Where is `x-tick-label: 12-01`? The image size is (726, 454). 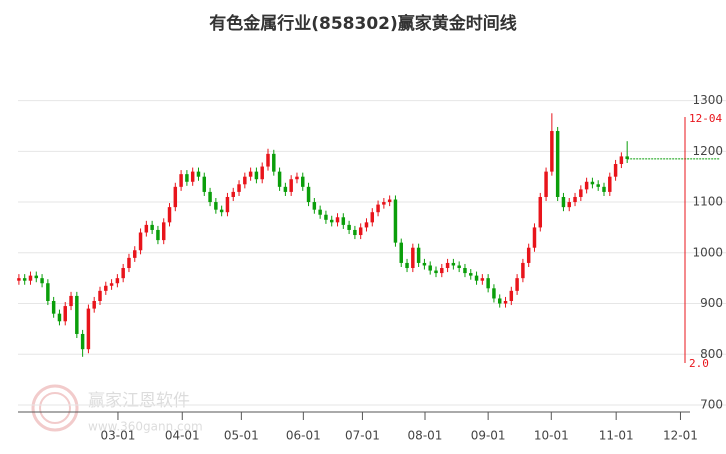
x-tick-label: 12-01 is located at coordinates (680, 436).